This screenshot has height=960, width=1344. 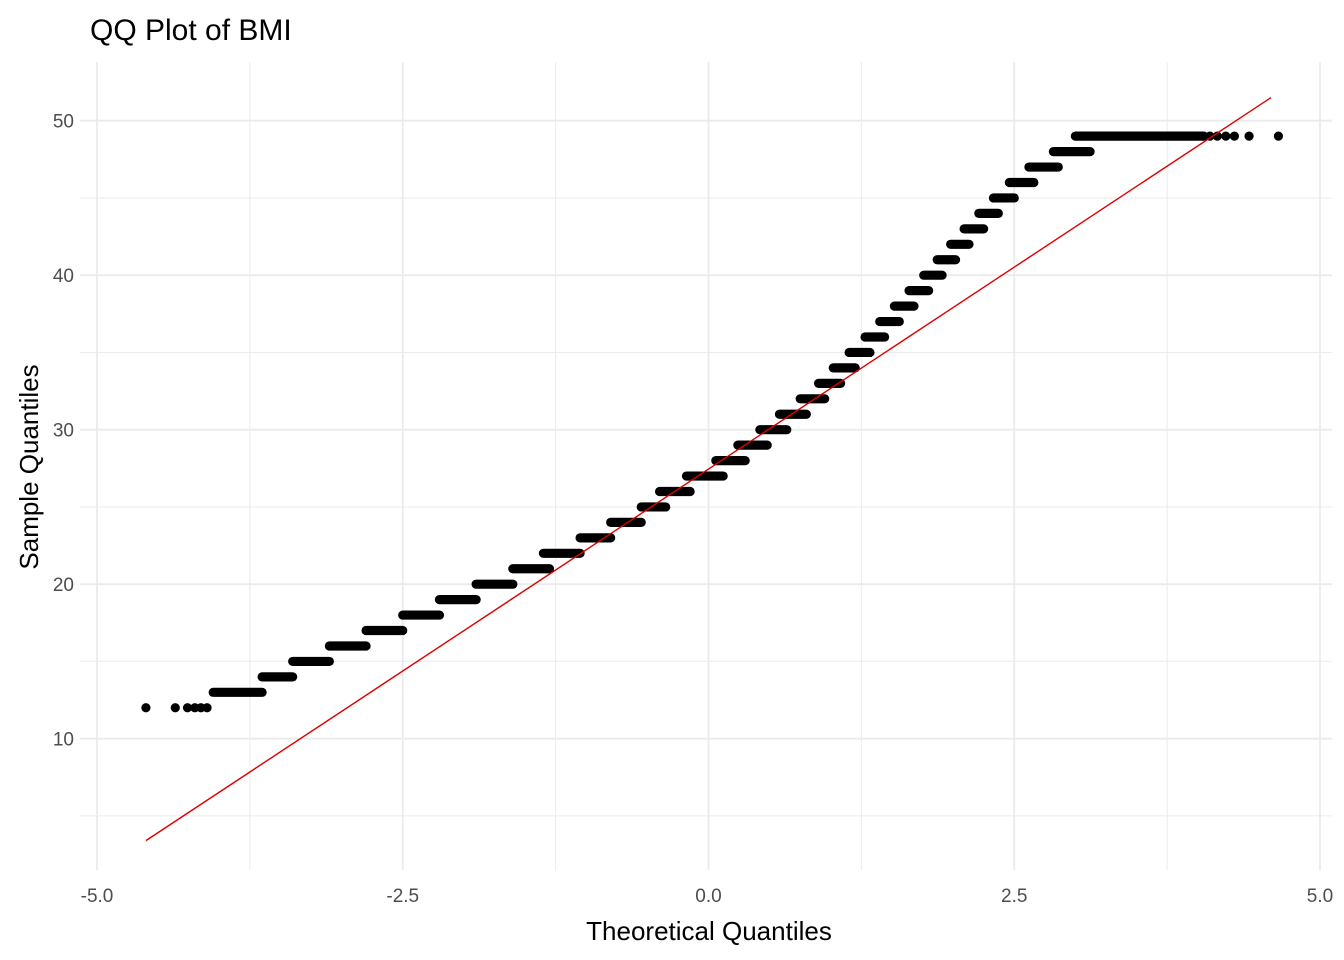 What do you see at coordinates (708, 896) in the screenshot?
I see `x-tick-label: 0.0` at bounding box center [708, 896].